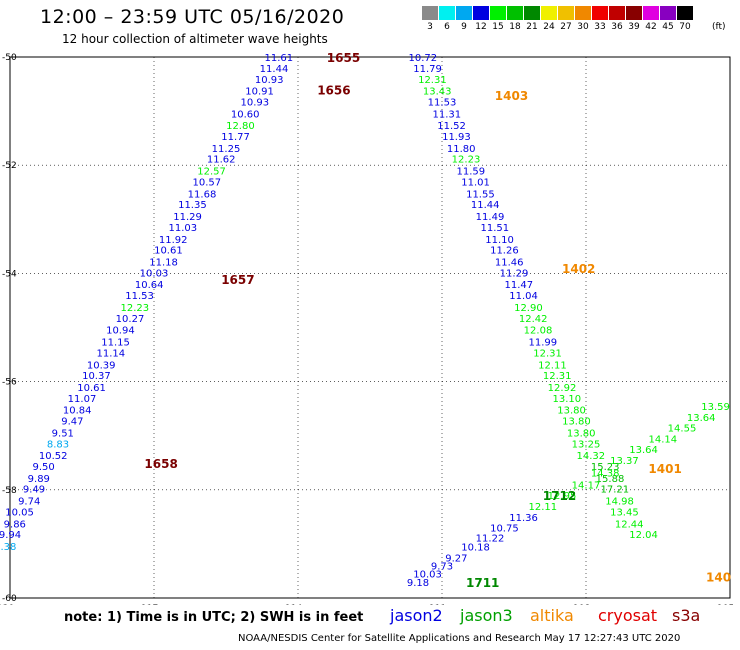  Describe the element at coordinates (19, 512) in the screenshot. I see `data-point-s3a: 10.05` at that location.